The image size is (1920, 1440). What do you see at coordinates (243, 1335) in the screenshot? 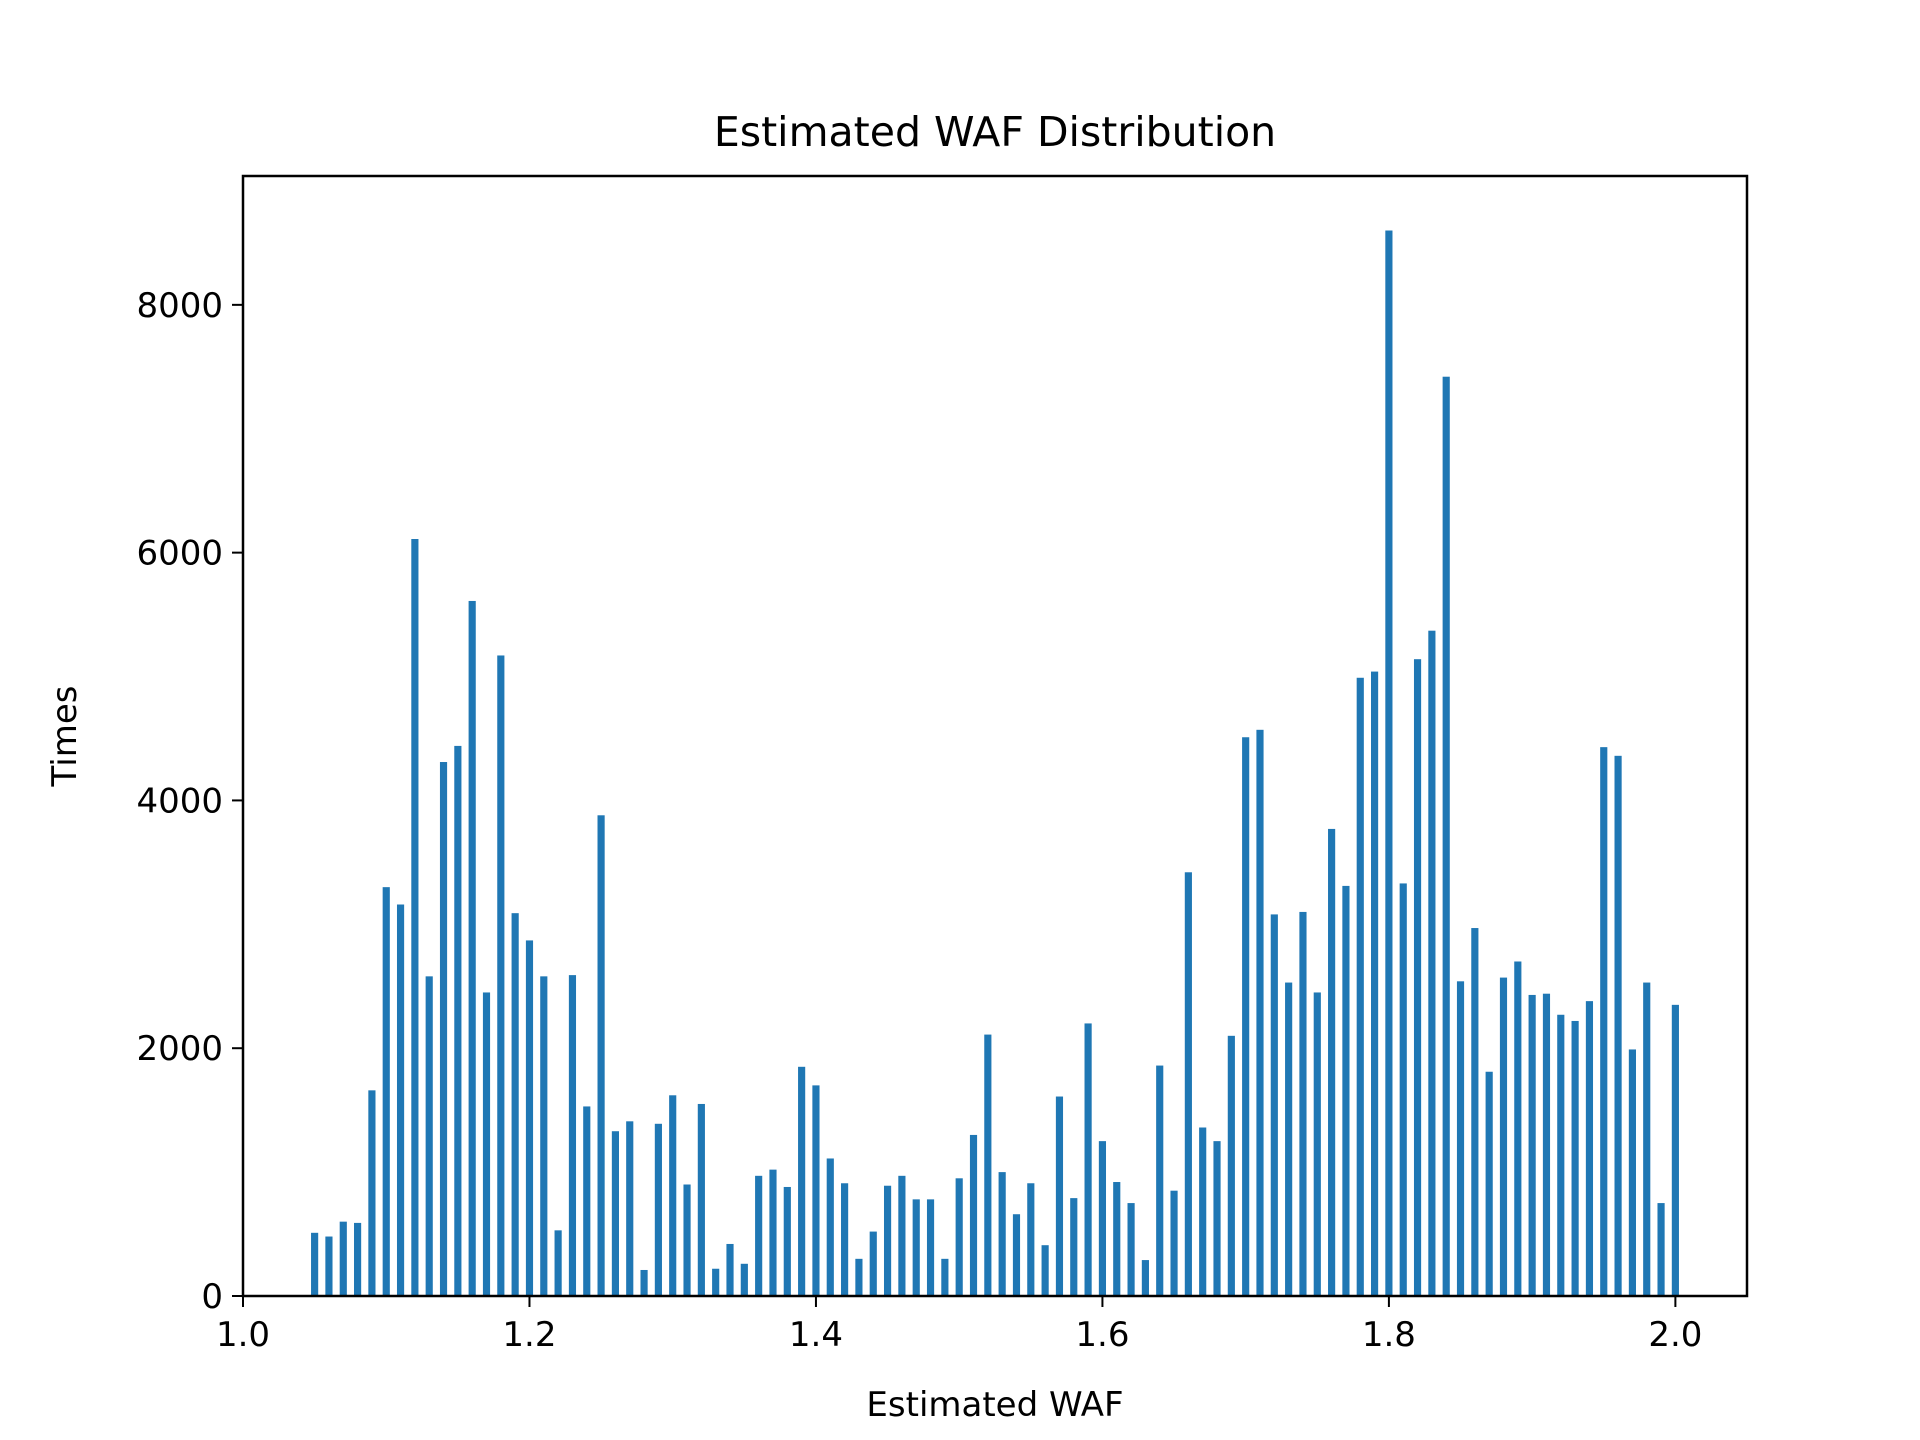
I see `x-tick-label: 1.0` at bounding box center [243, 1335].